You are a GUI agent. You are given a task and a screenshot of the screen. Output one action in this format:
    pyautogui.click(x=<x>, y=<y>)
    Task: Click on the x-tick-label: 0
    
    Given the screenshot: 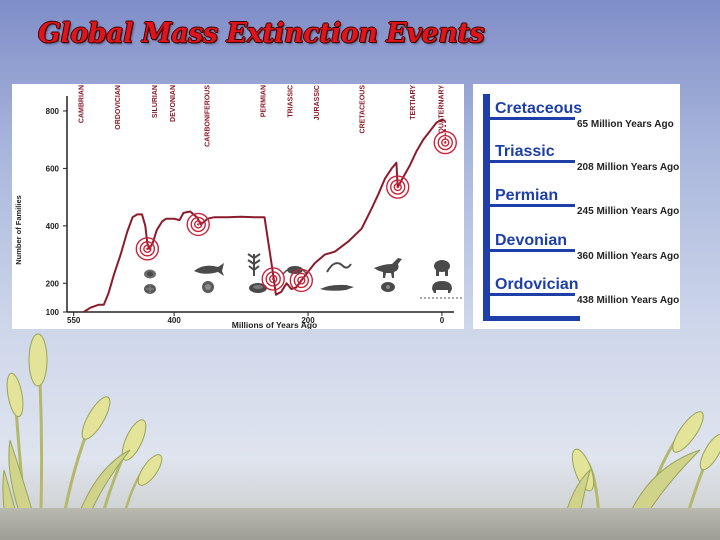 What is the action you would take?
    pyautogui.click(x=442, y=320)
    